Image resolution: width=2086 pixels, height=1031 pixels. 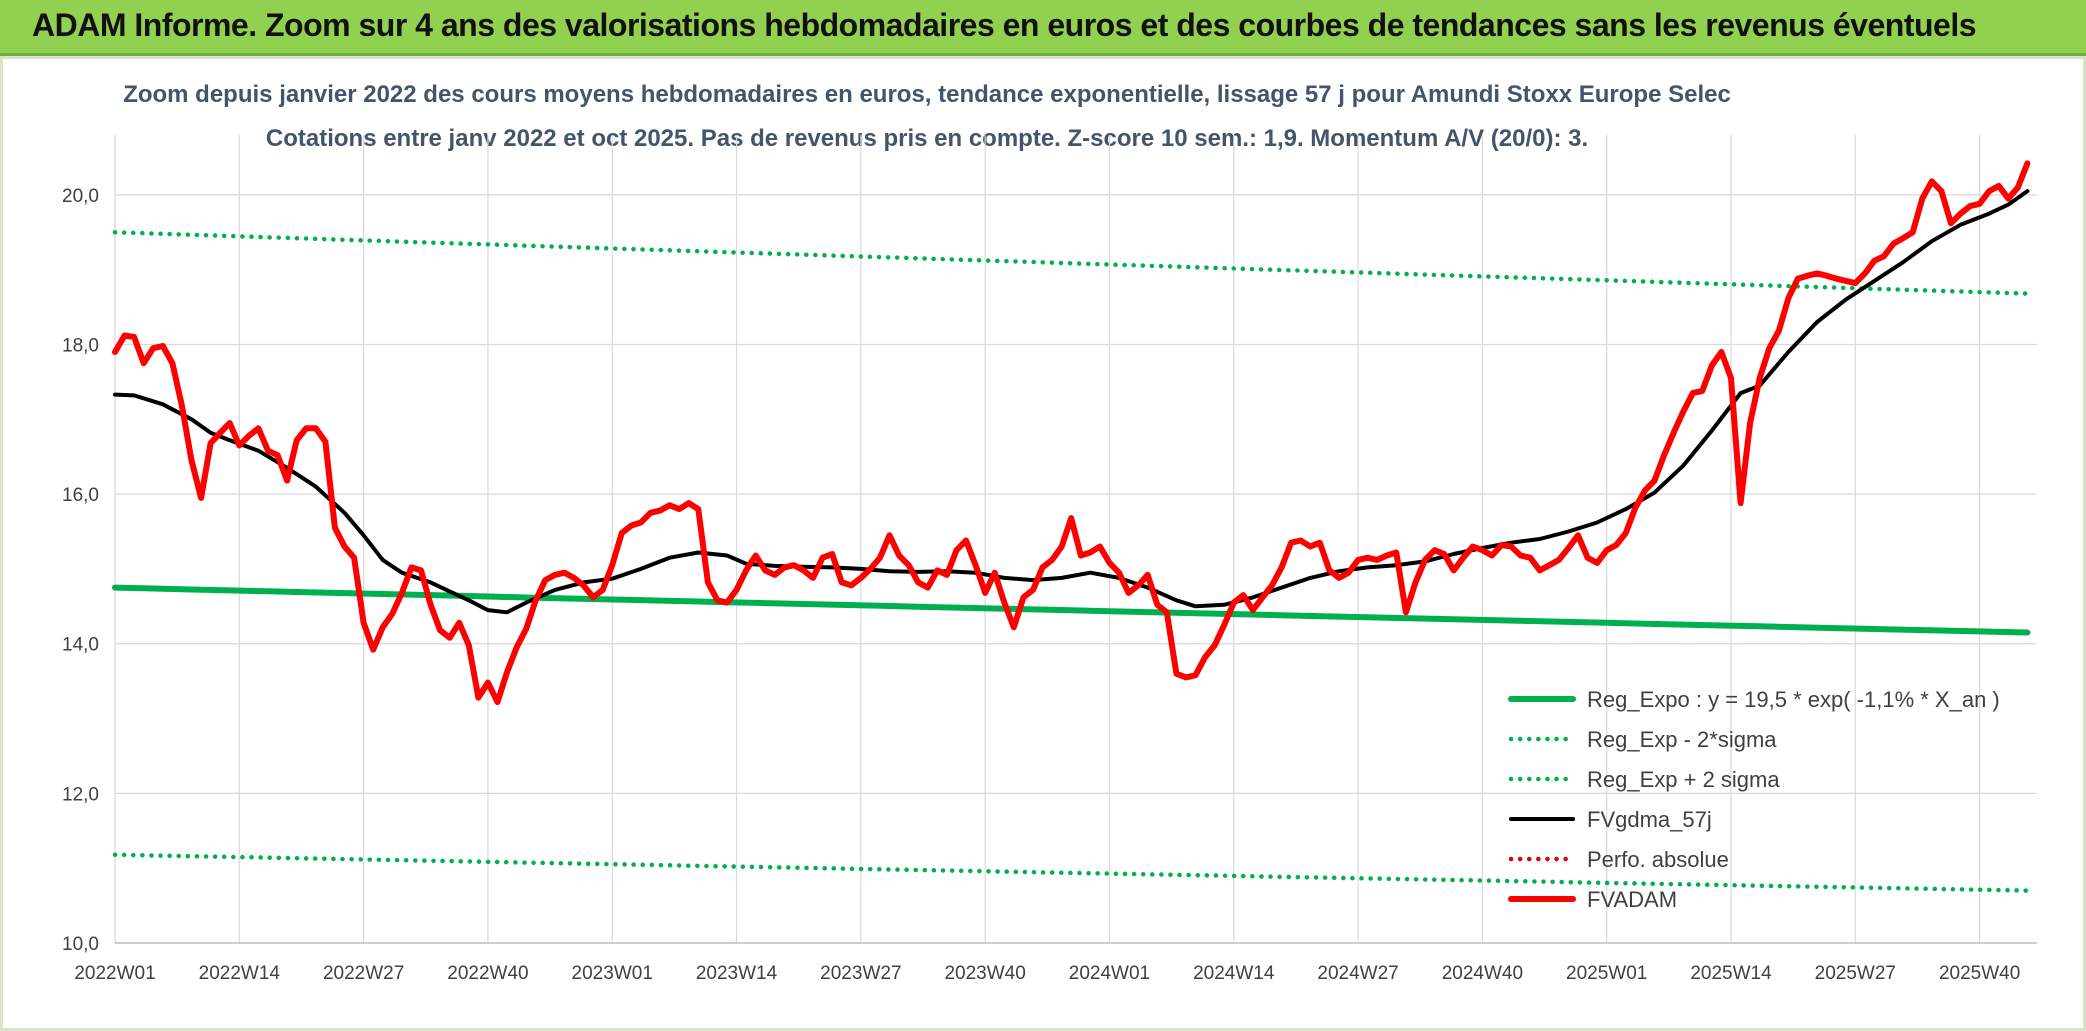 What do you see at coordinates (1658, 859) in the screenshot?
I see `legend-label: Perfo. absolue` at bounding box center [1658, 859].